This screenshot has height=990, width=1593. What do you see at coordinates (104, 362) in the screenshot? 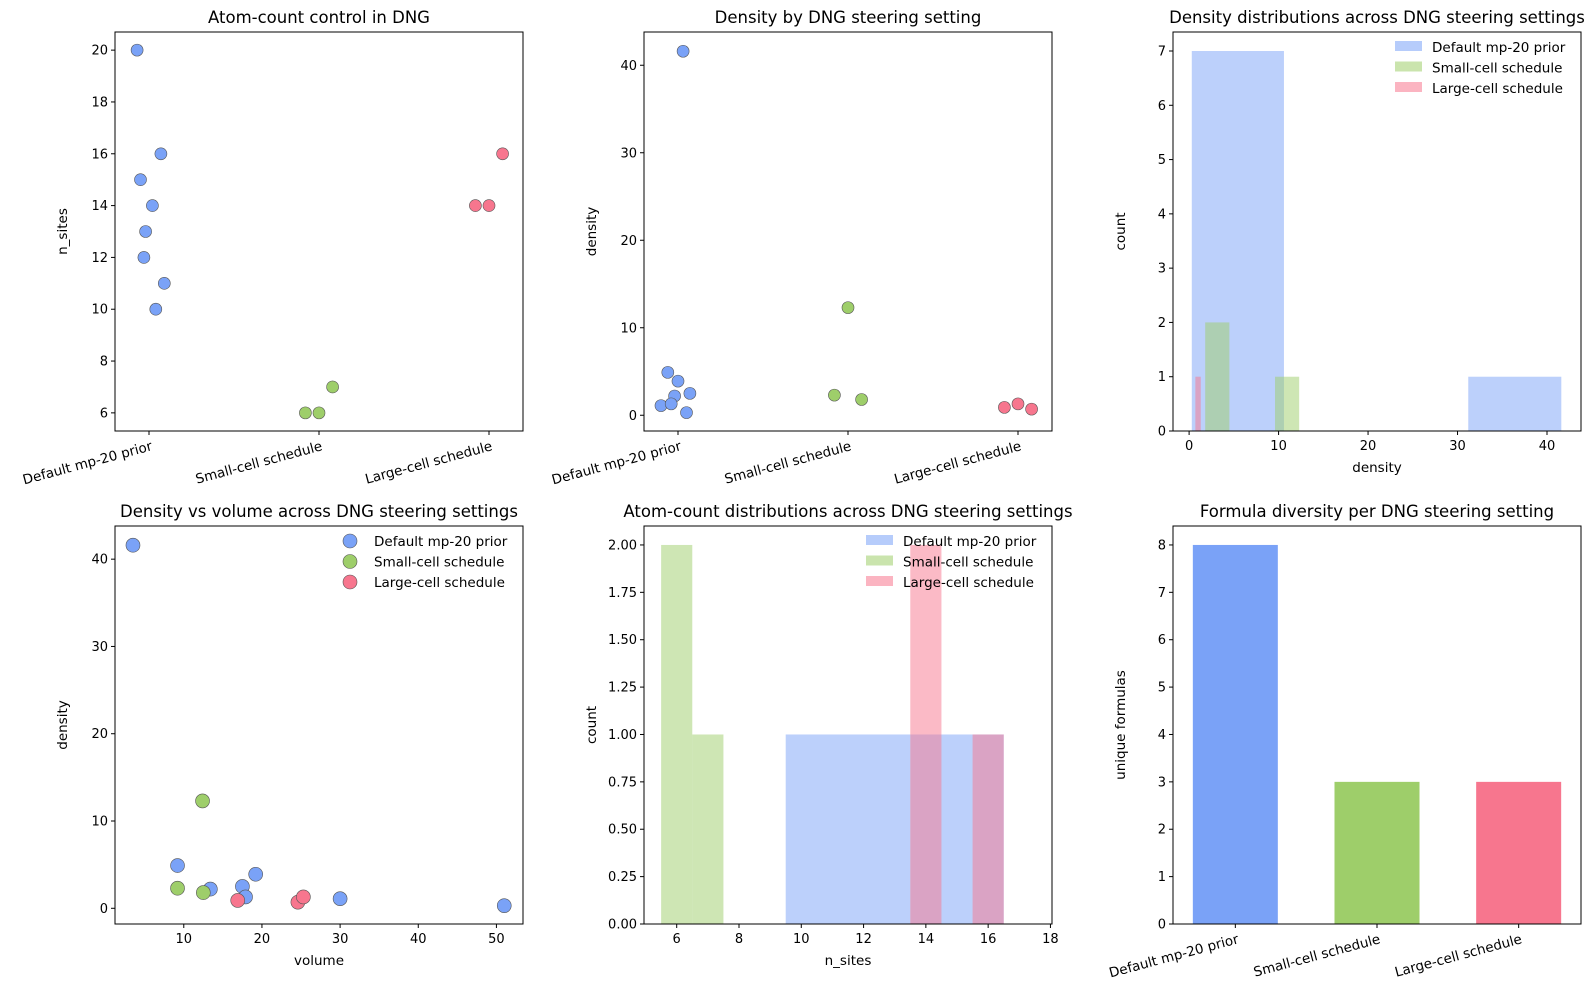
I see `y-tick-label: 8` at bounding box center [104, 362].